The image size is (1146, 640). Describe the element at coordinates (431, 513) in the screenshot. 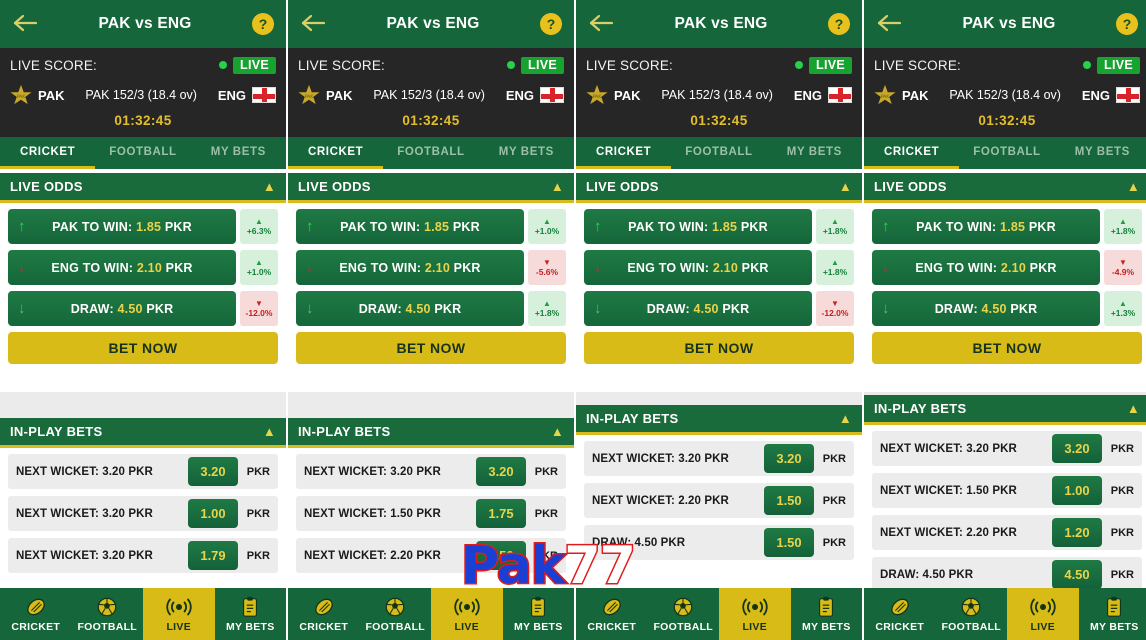

I see `list-item: NEXT WICKET: 1.50 PKR 1.75 PKR` at that location.